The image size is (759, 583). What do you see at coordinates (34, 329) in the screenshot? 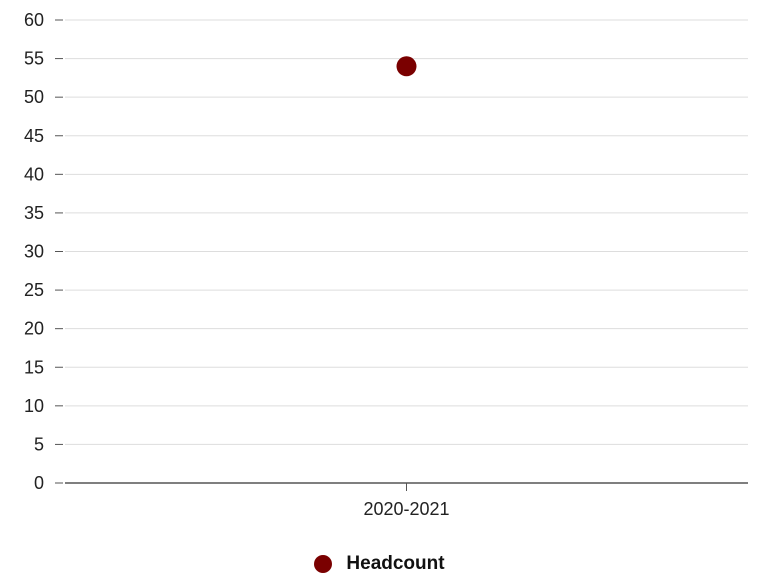
I see `y-tick-label: 20` at bounding box center [34, 329].